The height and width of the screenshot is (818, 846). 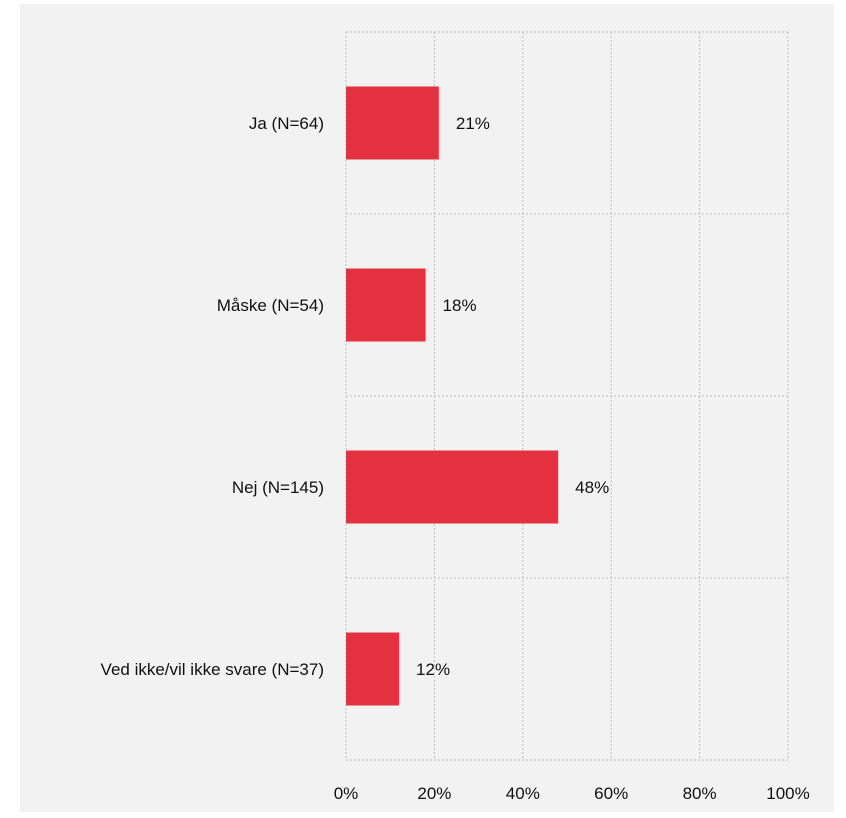 I want to click on x-tick-label: 80%, so click(x=700, y=793).